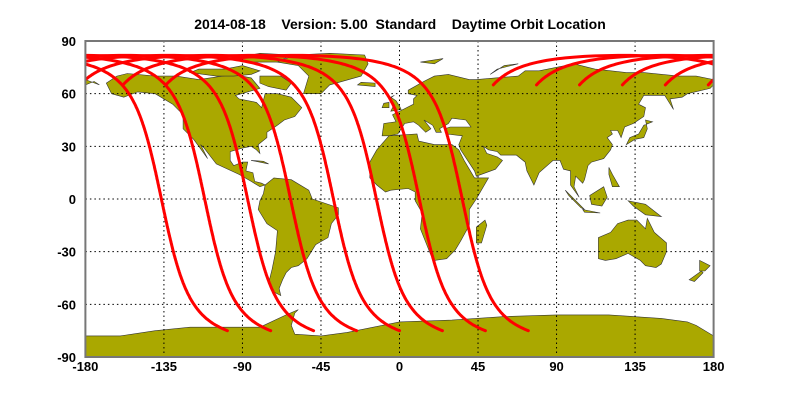  I want to click on x-tick-label: -180, so click(85, 366).